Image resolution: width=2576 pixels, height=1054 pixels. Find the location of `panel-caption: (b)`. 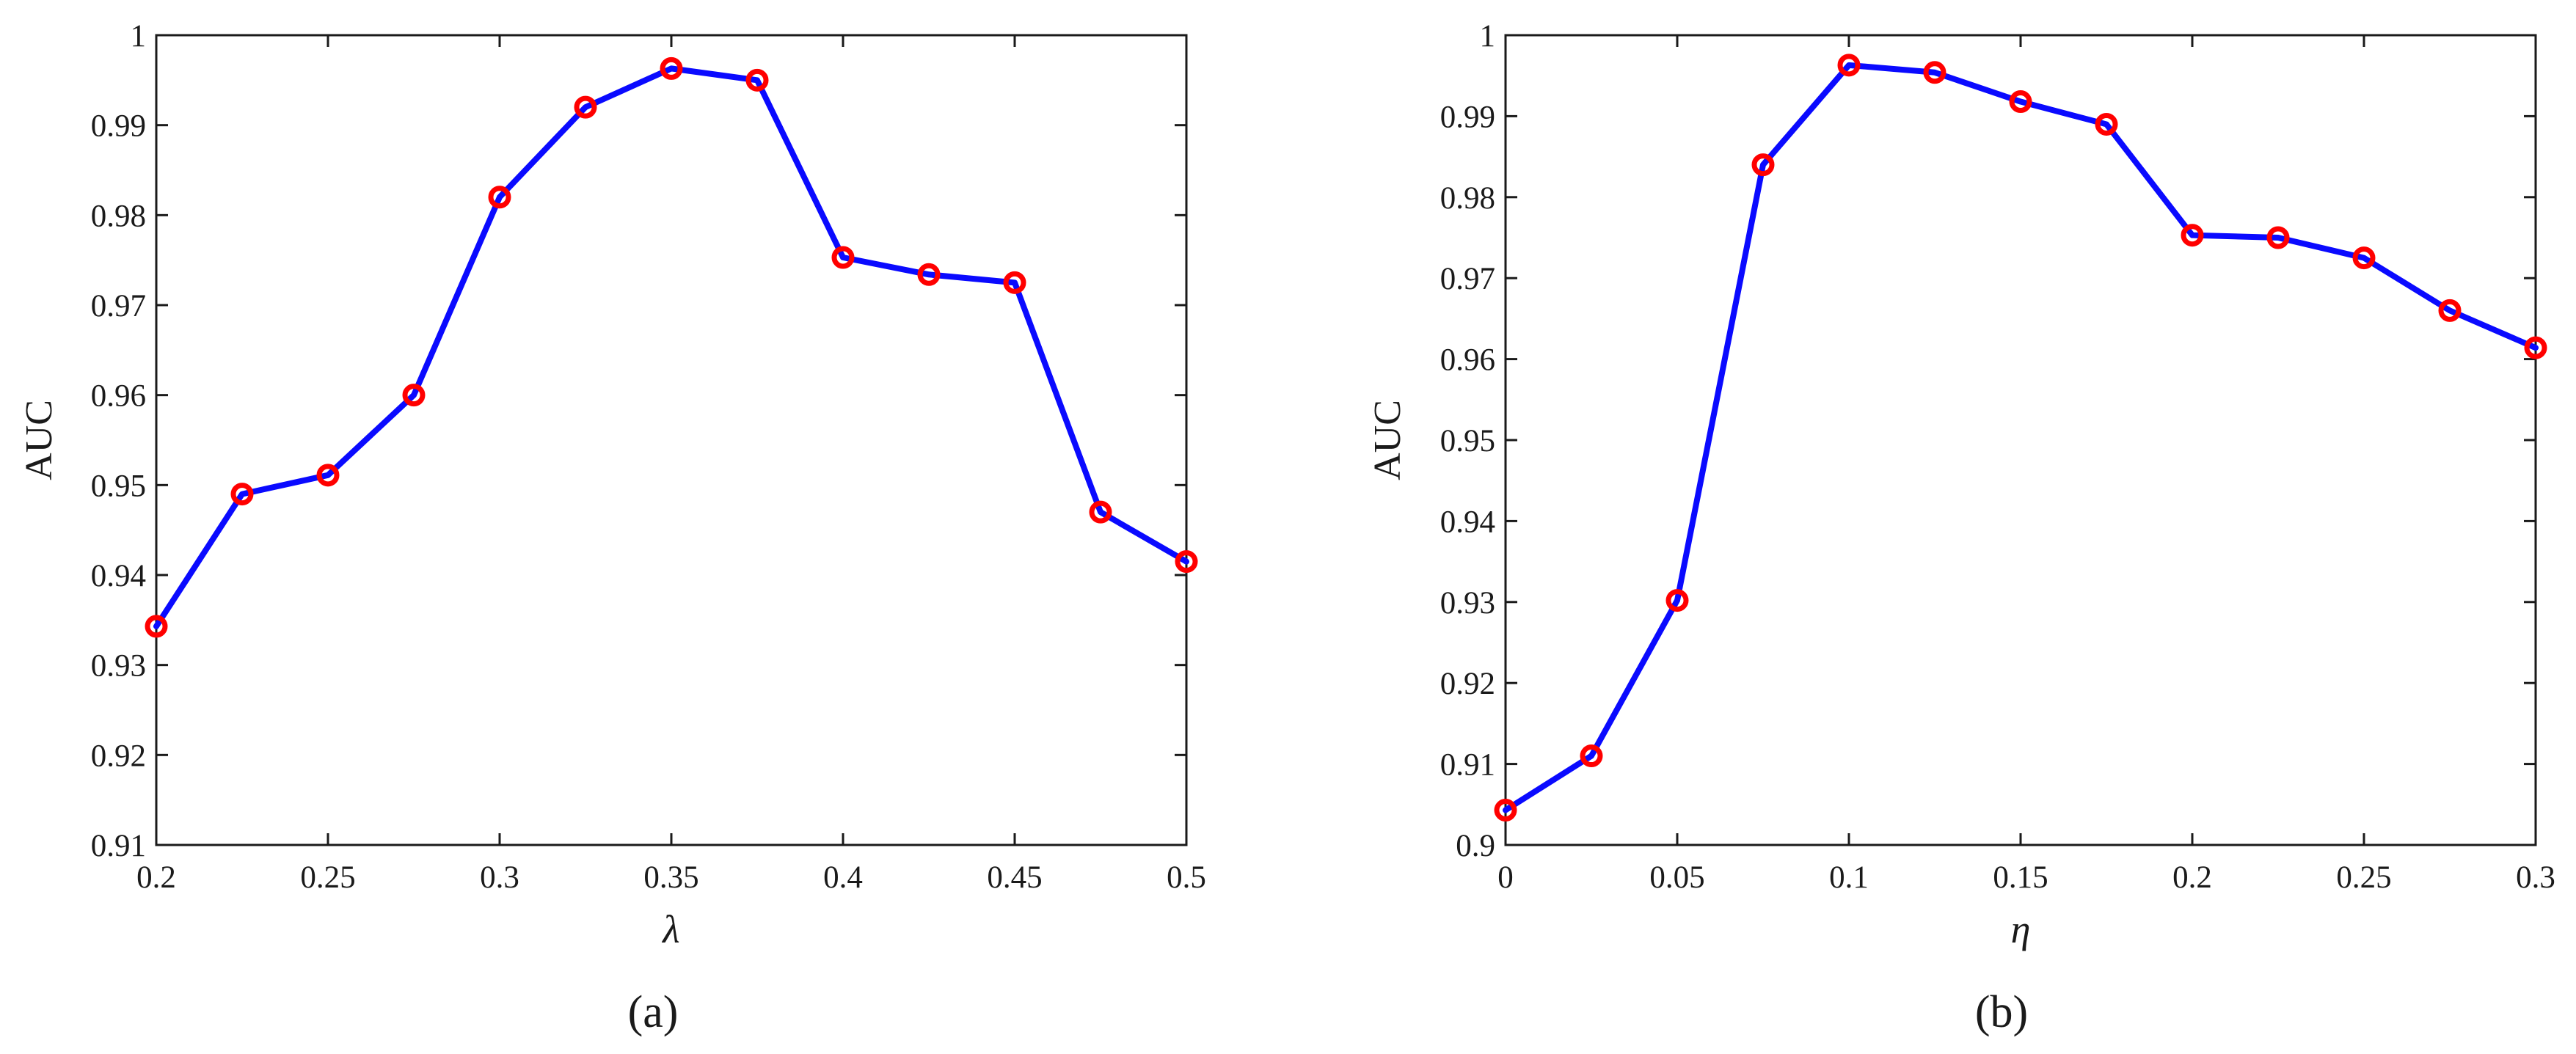

panel-caption: (b) is located at coordinates (2002, 1012).